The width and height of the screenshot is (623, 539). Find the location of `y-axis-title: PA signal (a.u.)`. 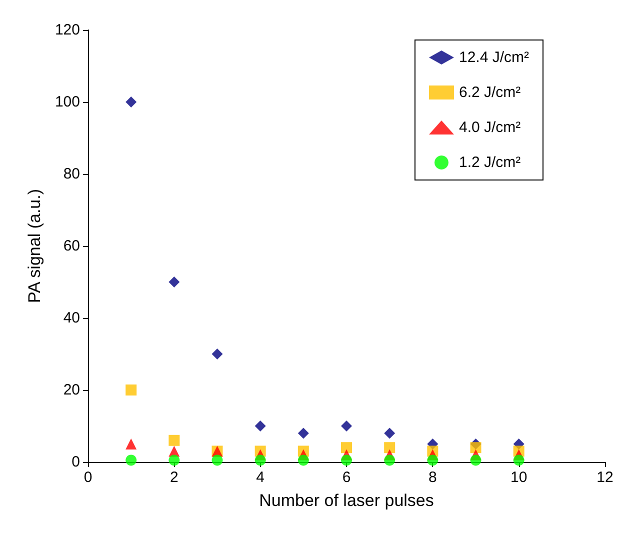

y-axis-title: PA signal (a.u.) is located at coordinates (34, 246).